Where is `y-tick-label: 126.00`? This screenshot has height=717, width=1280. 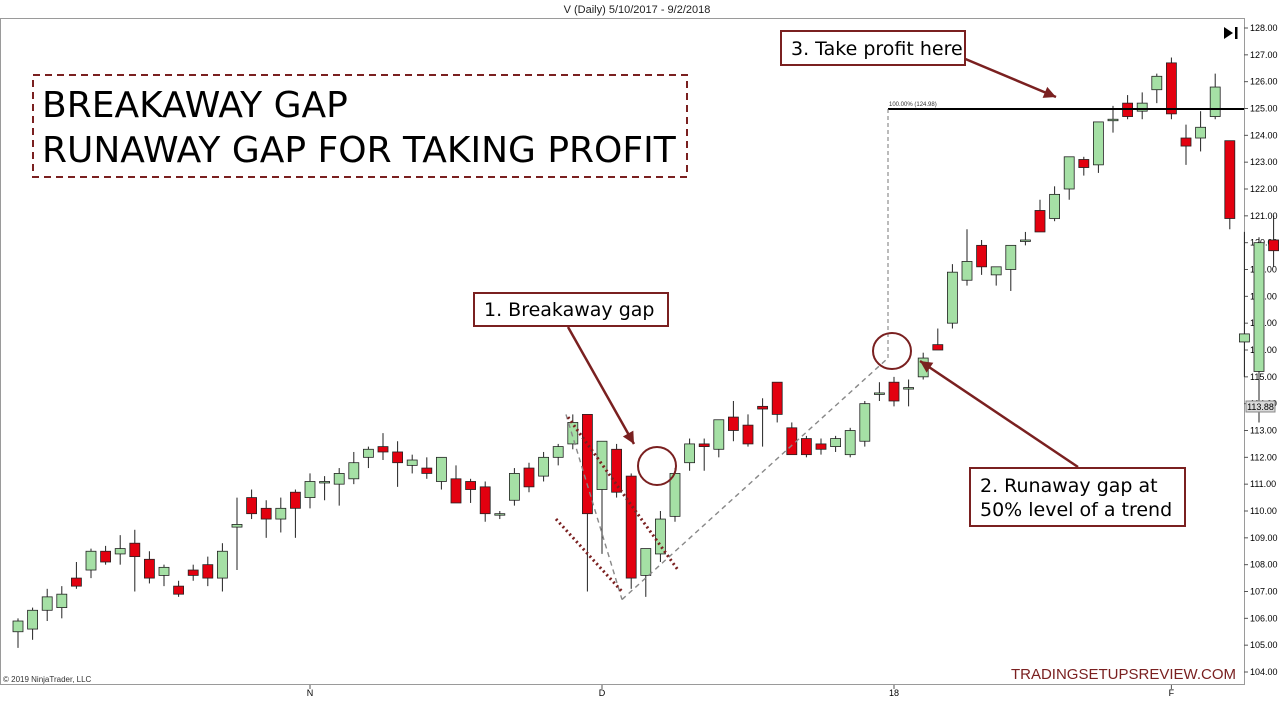
y-tick-label: 126.00 is located at coordinates (1264, 82).